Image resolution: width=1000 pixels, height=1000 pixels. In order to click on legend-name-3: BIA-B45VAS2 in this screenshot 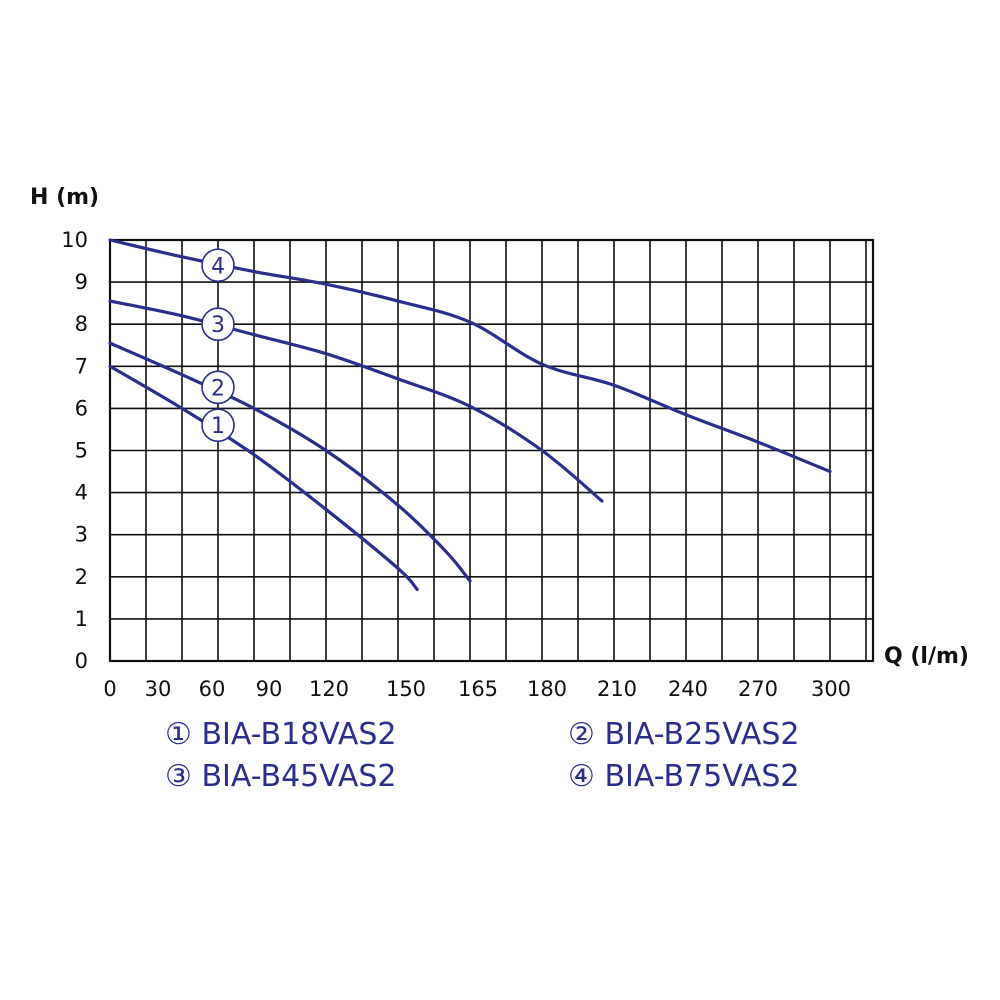, I will do `click(298, 776)`.